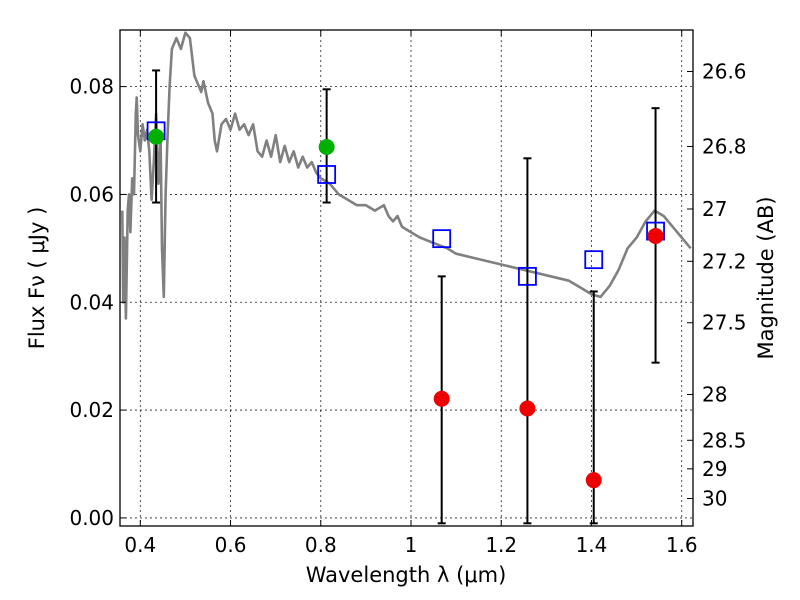  I want to click on y-axis-label: Flux Fν ( μJy ), so click(37, 278).